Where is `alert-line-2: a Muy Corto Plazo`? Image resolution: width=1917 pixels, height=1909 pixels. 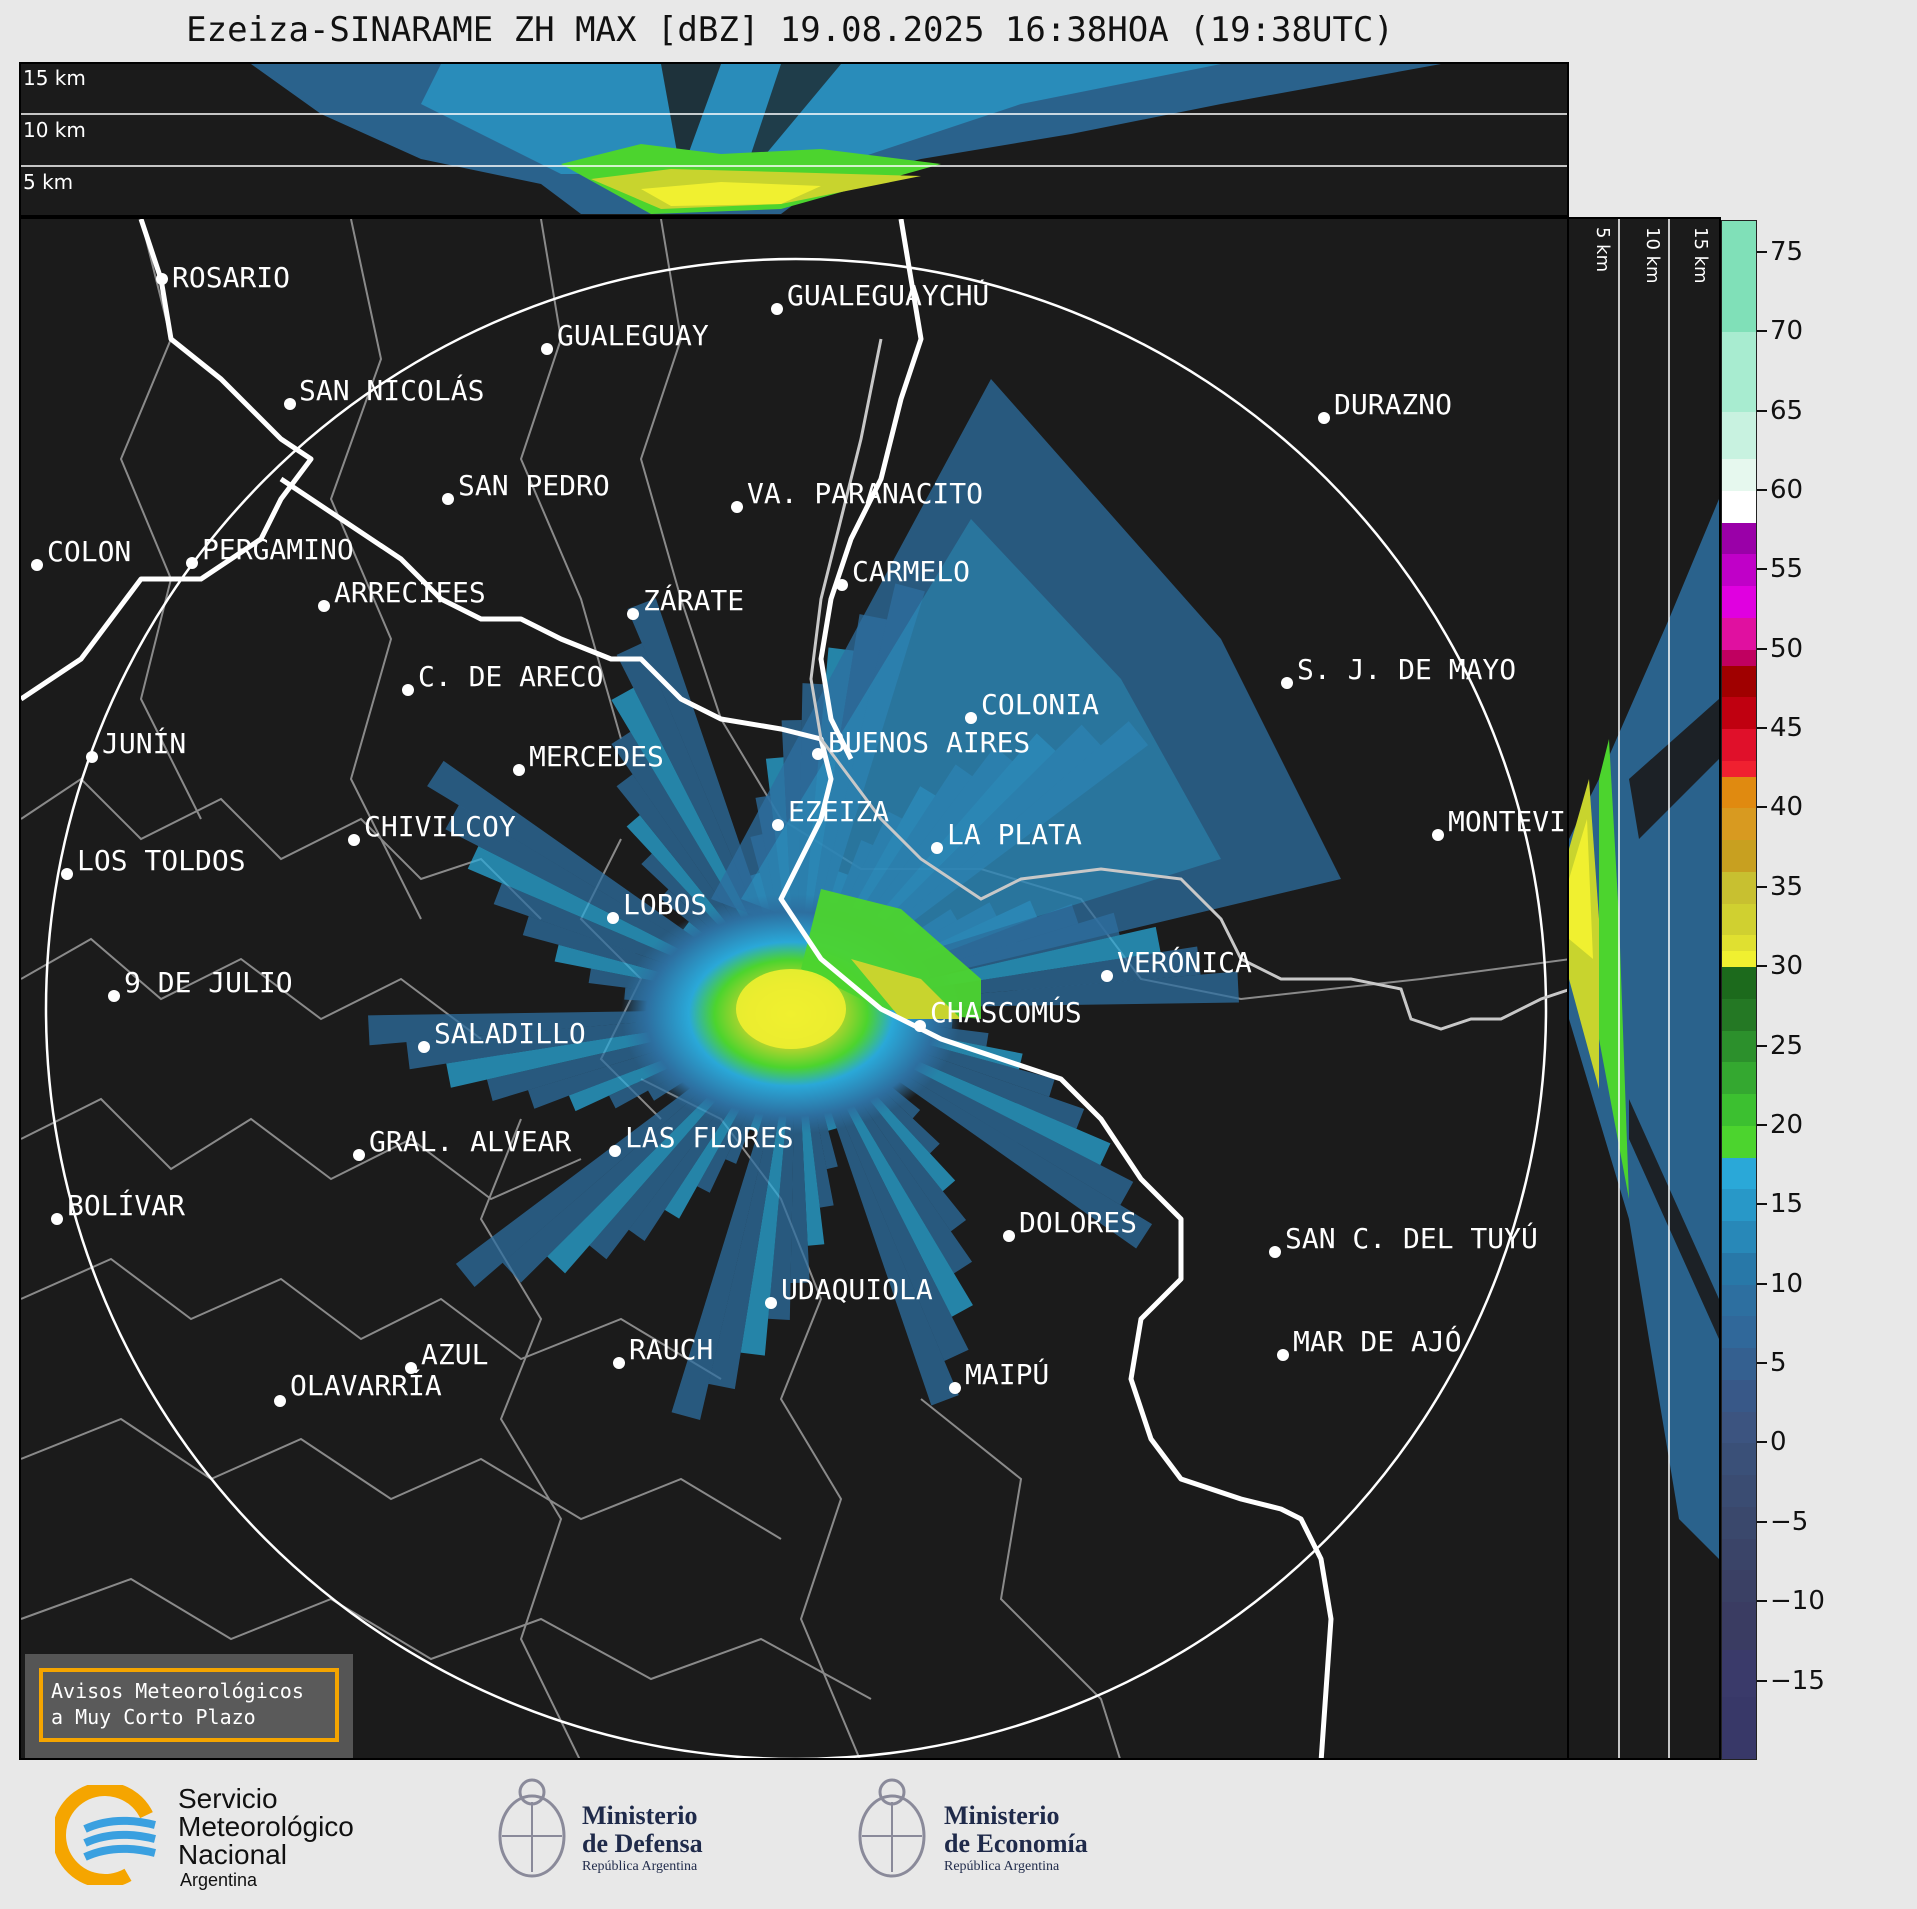 alert-line-2: a Muy Corto Plazo is located at coordinates (153, 1717).